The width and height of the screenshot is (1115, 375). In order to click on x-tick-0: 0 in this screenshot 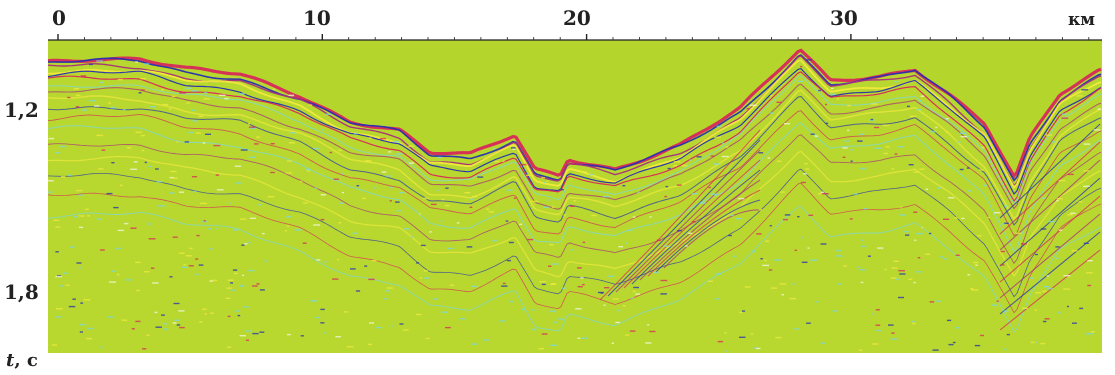, I will do `click(59, 18)`.